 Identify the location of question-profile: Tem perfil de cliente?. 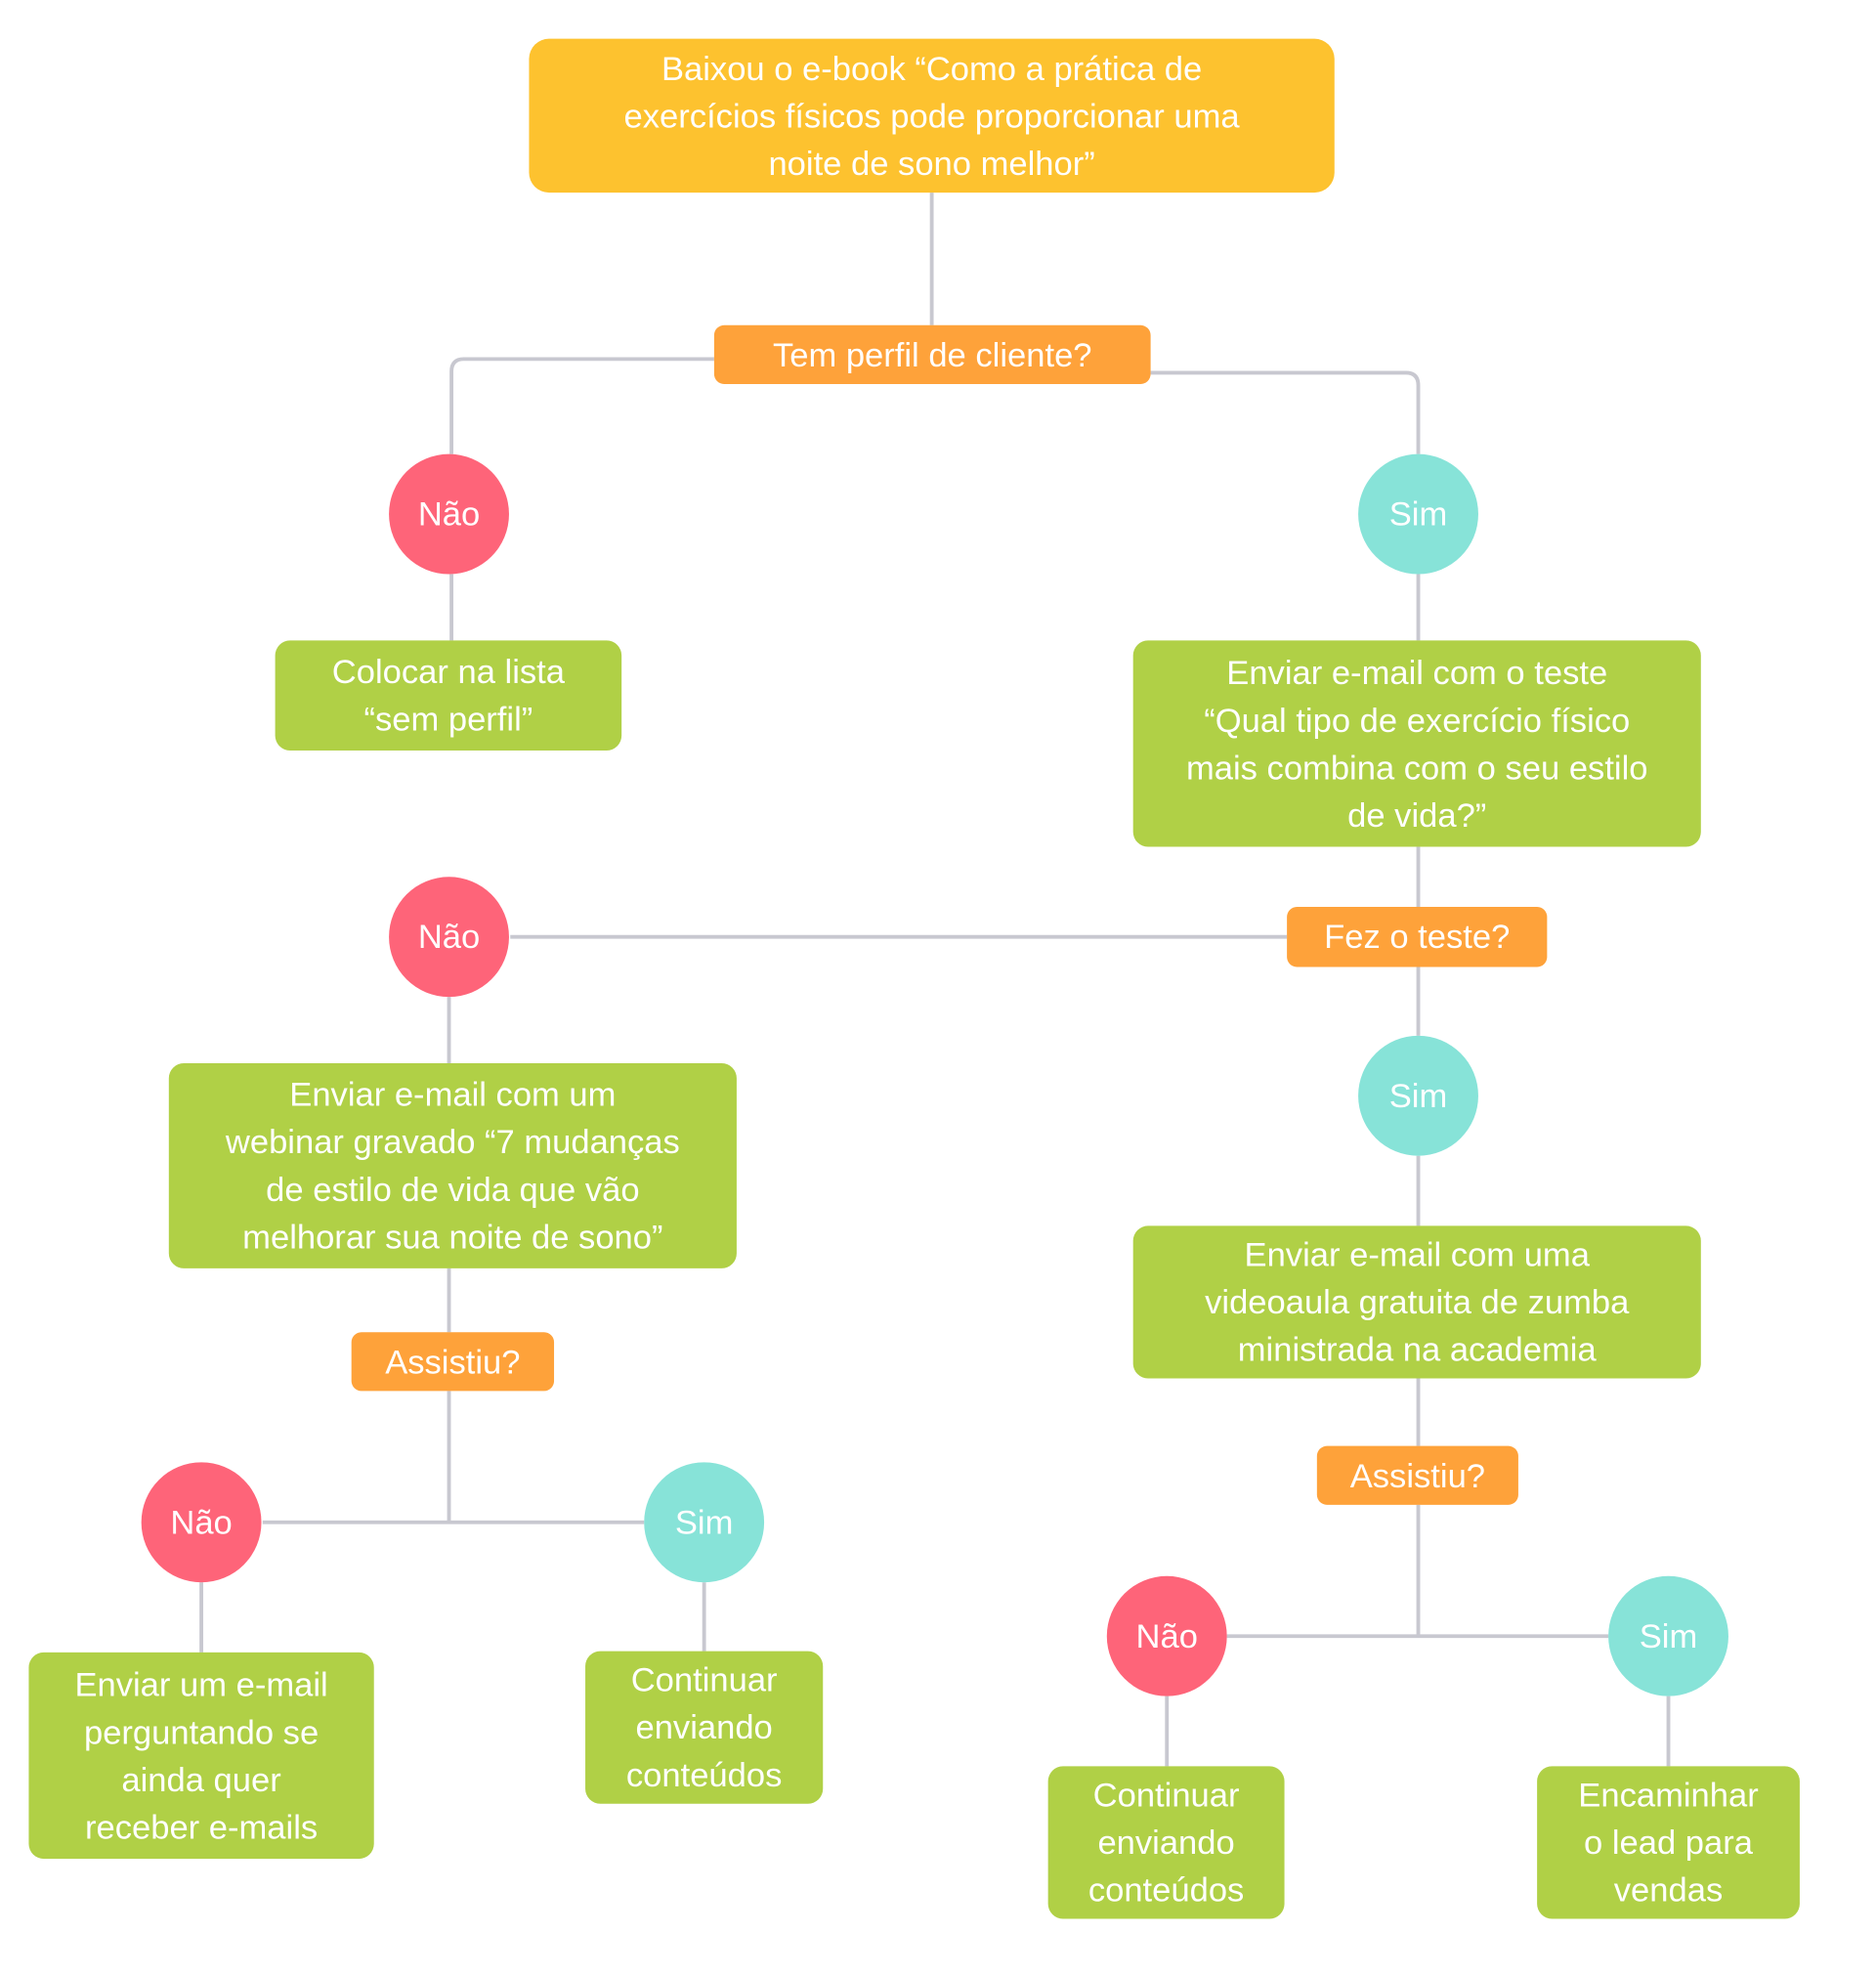
(932, 354).